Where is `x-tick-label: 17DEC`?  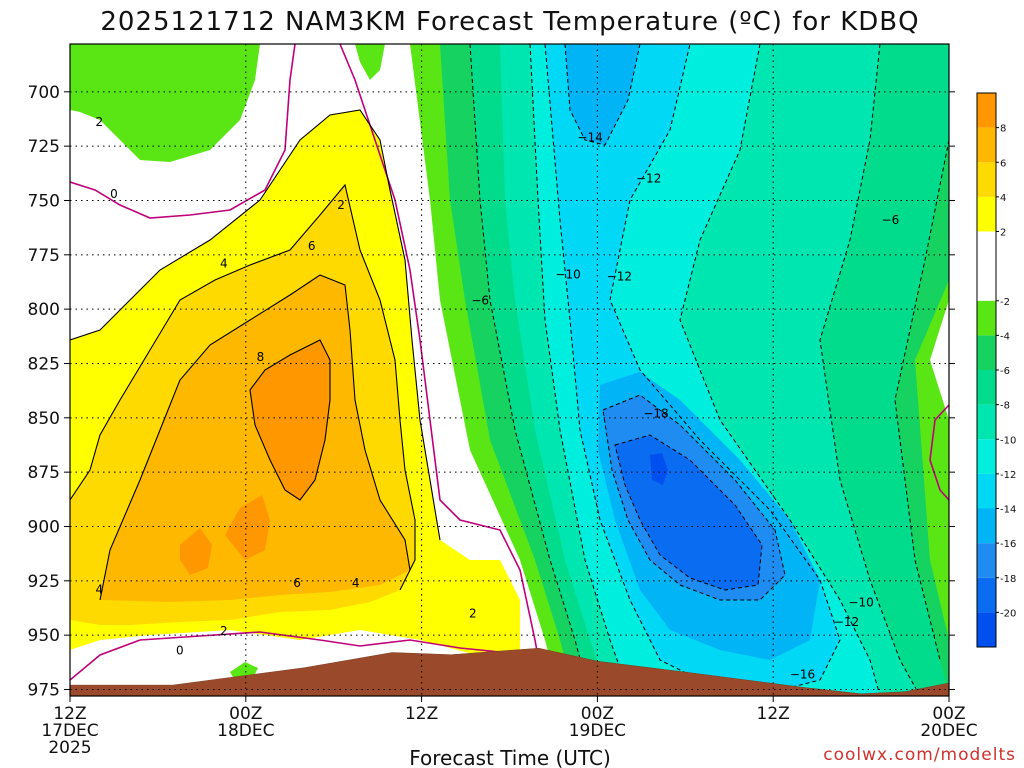 x-tick-label: 17DEC is located at coordinates (69, 731).